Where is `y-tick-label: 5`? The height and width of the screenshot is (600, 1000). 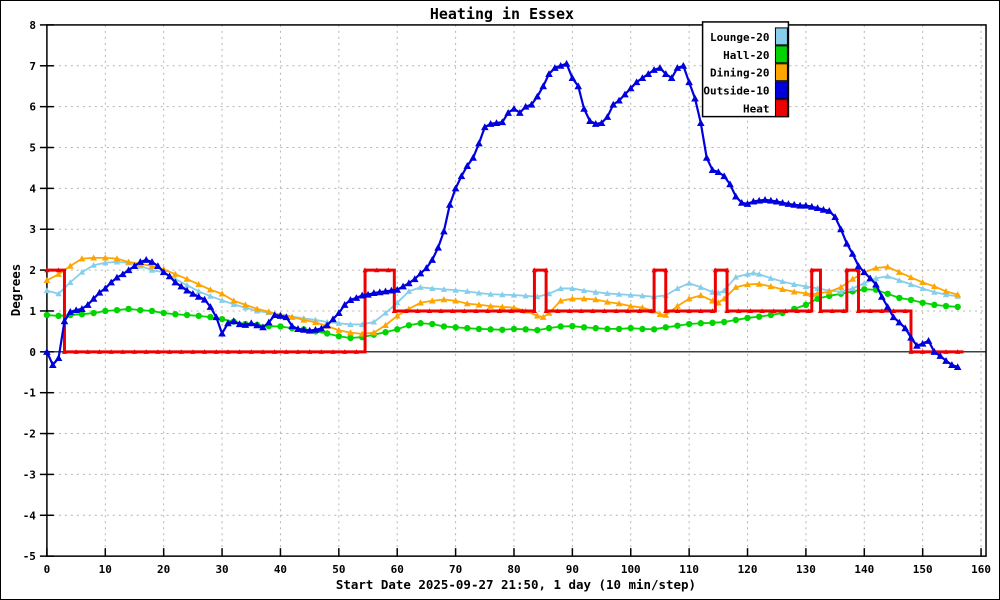 y-tick-label: 5 is located at coordinates (32, 148).